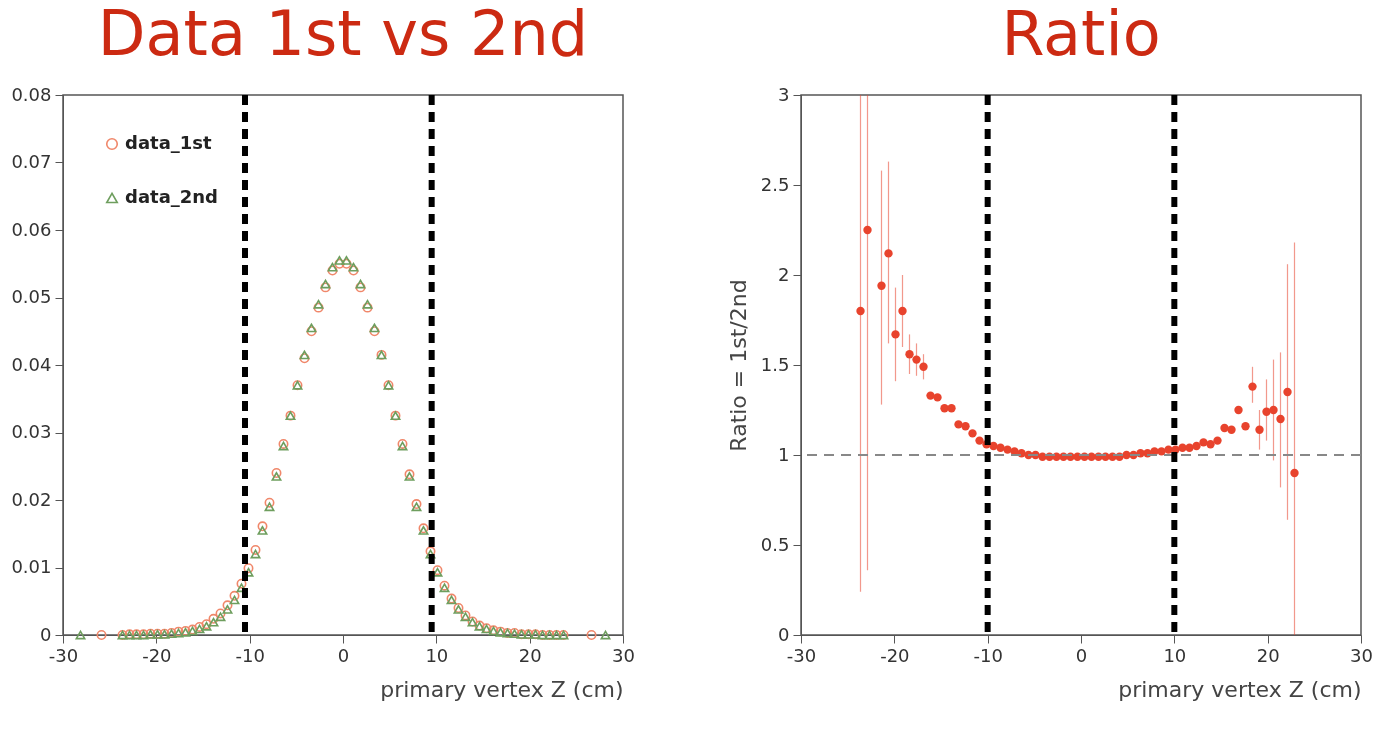 Image resolution: width=1383 pixels, height=738 pixels. Describe the element at coordinates (31, 296) in the screenshot. I see `y-tick-label: 0.05` at that location.